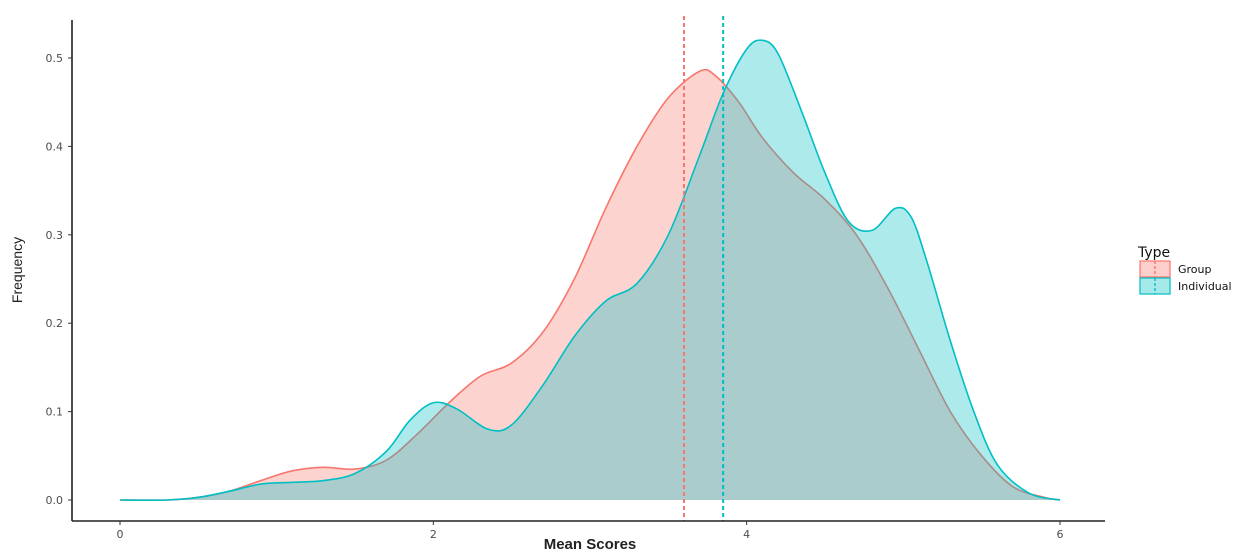 The width and height of the screenshot is (1258, 552). Describe the element at coordinates (1175, 269) in the screenshot. I see `legend-item-group: Group` at that location.